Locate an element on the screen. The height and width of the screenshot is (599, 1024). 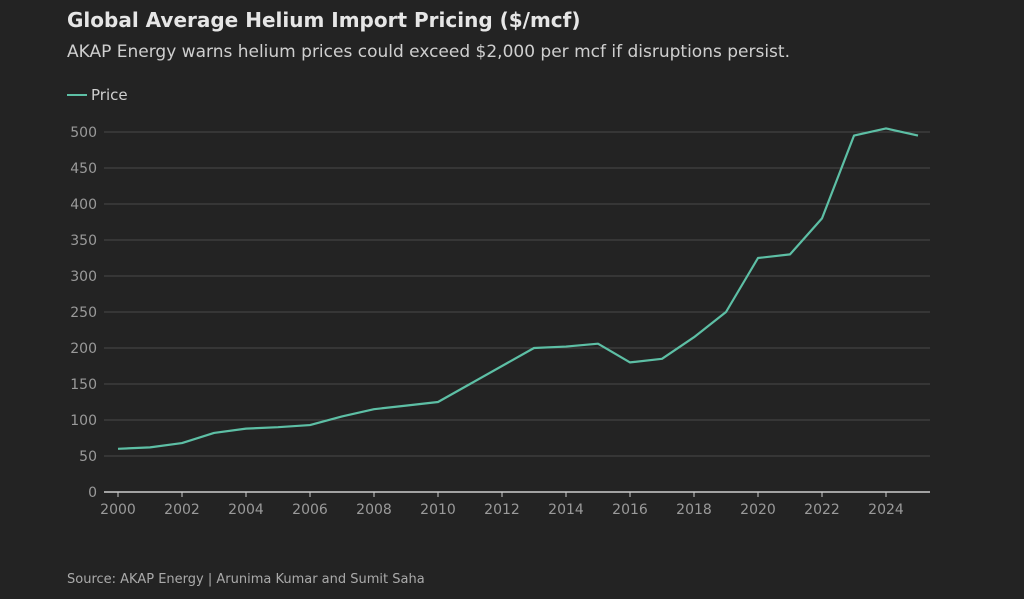
x-tick-label: 2008 is located at coordinates (374, 510).